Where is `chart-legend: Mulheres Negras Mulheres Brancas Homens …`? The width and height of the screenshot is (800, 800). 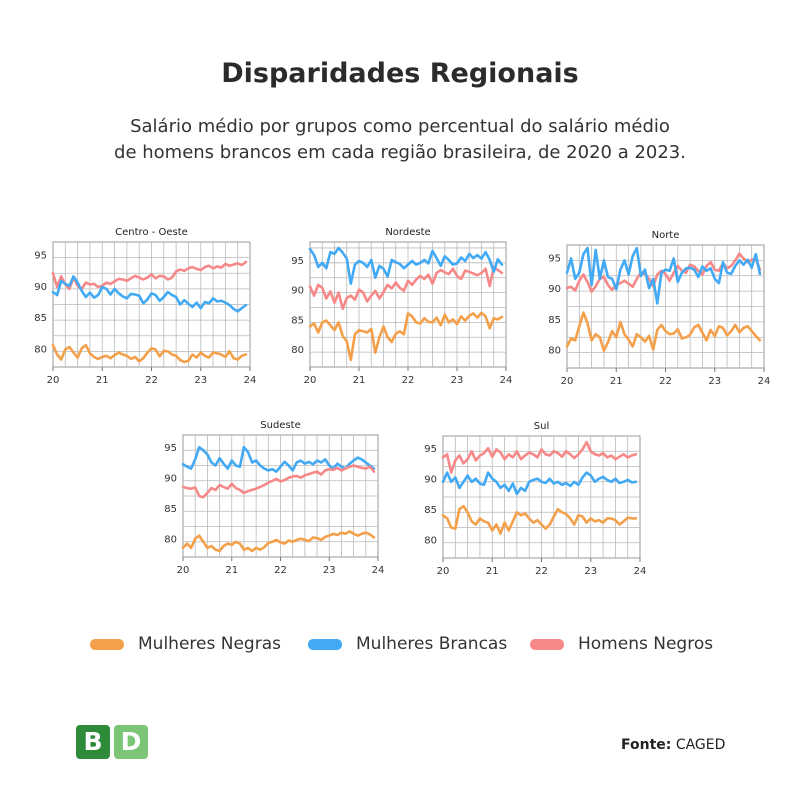
chart-legend: Mulheres Negras Mulheres Brancas Homens … is located at coordinates (400, 646).